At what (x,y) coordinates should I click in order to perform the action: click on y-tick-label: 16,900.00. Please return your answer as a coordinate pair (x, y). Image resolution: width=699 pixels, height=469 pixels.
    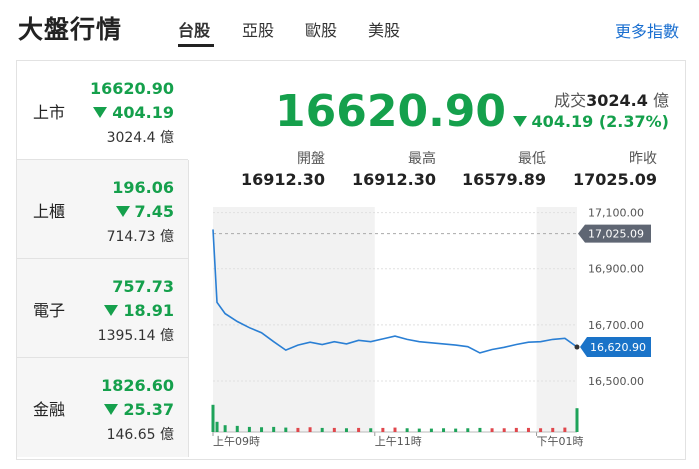
    Looking at the image, I should click on (616, 269).